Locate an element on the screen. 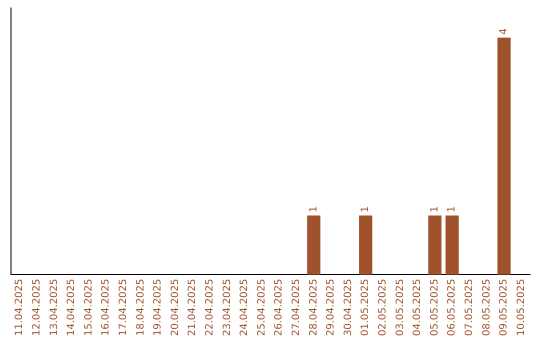  x-tick-label: 09.05.2025 is located at coordinates (504, 307).